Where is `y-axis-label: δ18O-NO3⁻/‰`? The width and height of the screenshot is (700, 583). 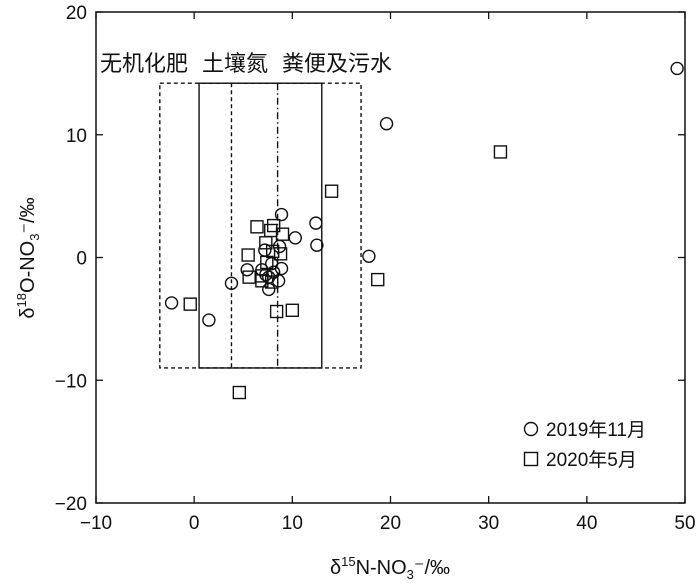
y-axis-label: δ18O-NO3⁻/‰ is located at coordinates (28, 257).